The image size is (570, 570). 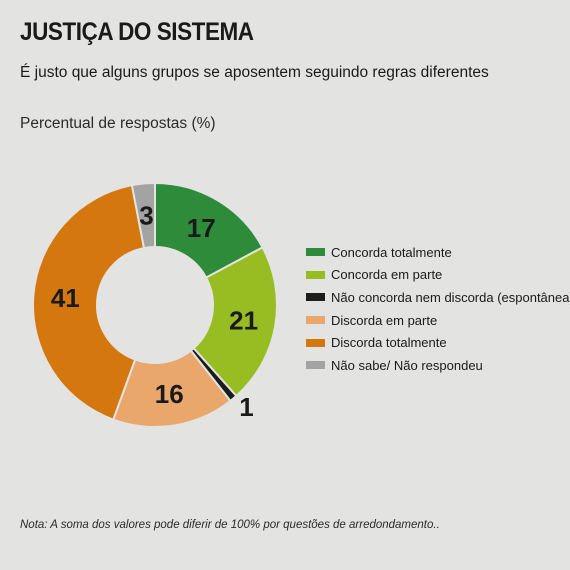 What do you see at coordinates (391, 252) in the screenshot?
I see `legend-label: Concorda totalmente` at bounding box center [391, 252].